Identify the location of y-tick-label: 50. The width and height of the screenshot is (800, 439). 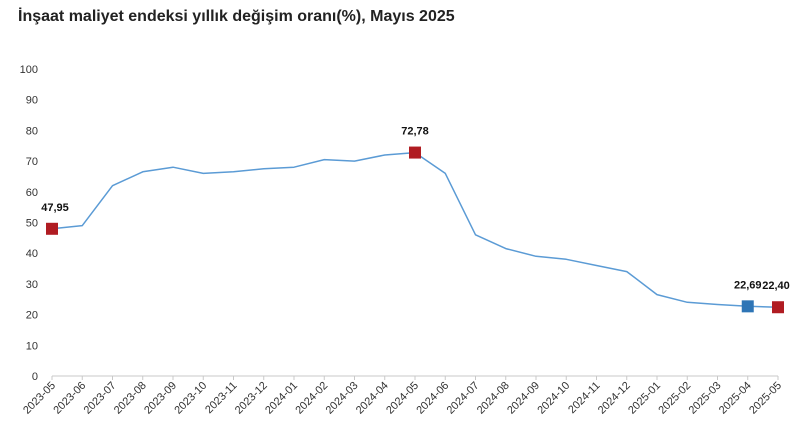
(32, 224).